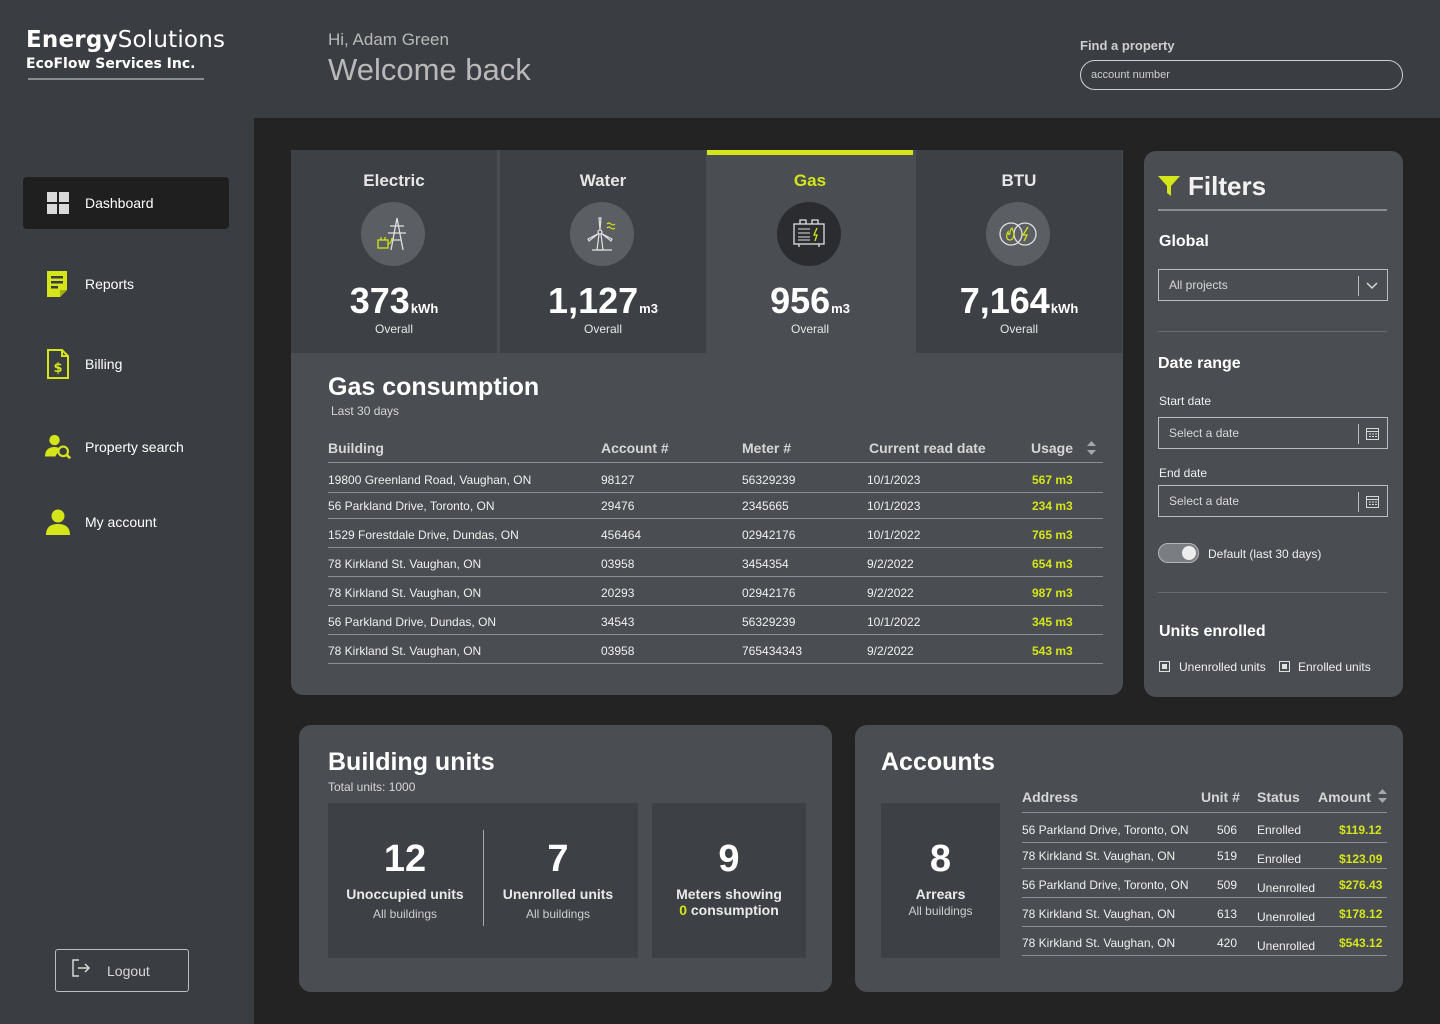  Describe the element at coordinates (356, 448) in the screenshot. I see `col-header-building: Building` at that location.